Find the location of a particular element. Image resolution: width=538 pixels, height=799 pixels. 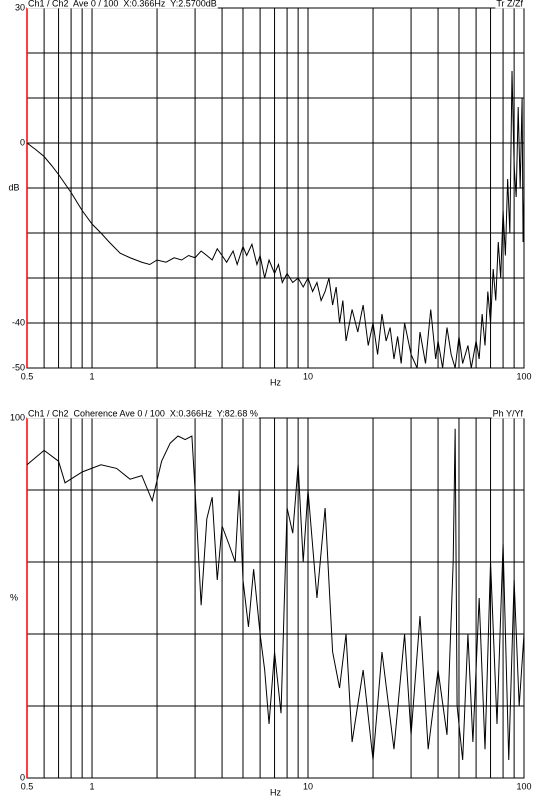

header-right: Tr Z/Zf is located at coordinates (509, 4).